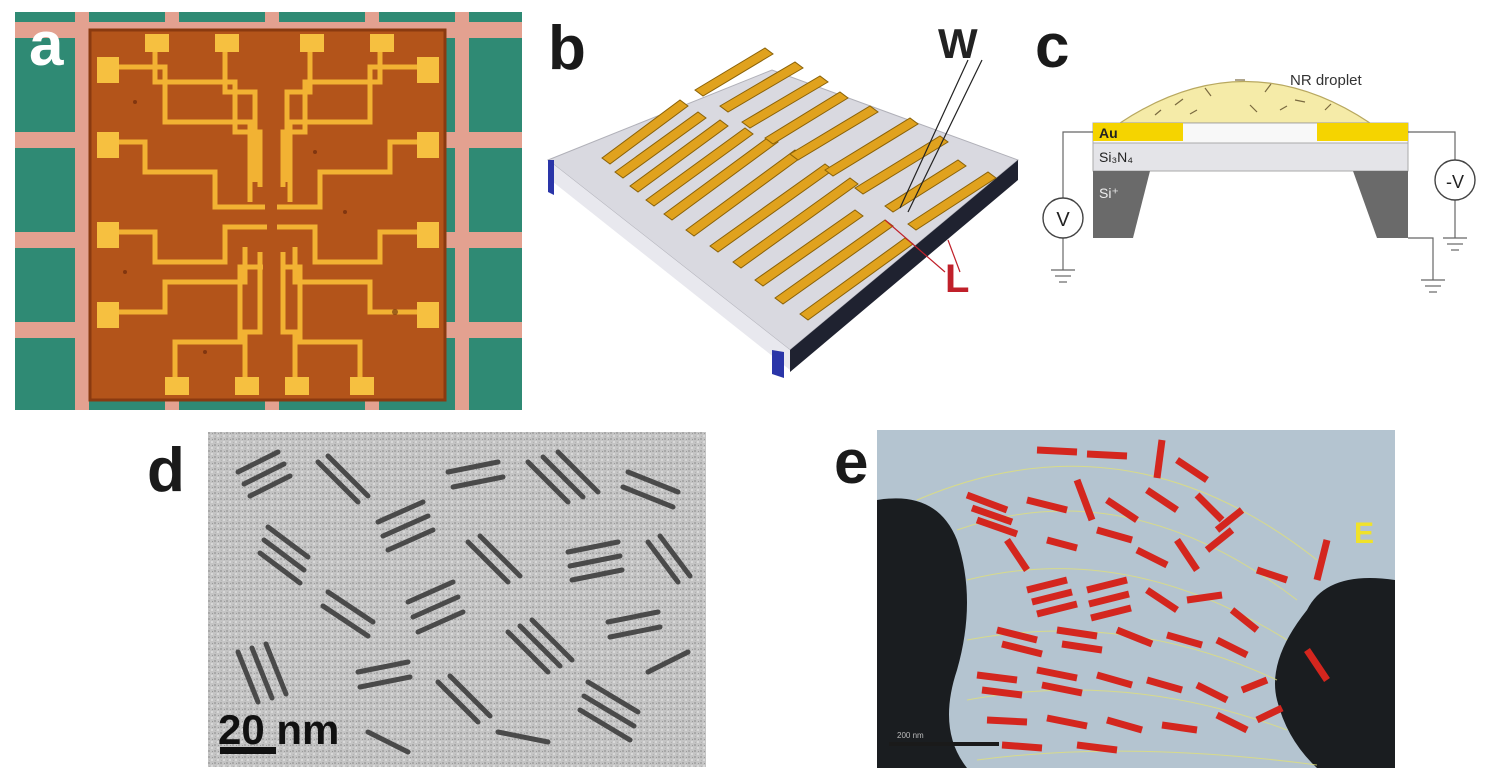 Image resolution: width=1500 pixels, height=780 pixels. I want to click on si-right, so click(1380, 204).